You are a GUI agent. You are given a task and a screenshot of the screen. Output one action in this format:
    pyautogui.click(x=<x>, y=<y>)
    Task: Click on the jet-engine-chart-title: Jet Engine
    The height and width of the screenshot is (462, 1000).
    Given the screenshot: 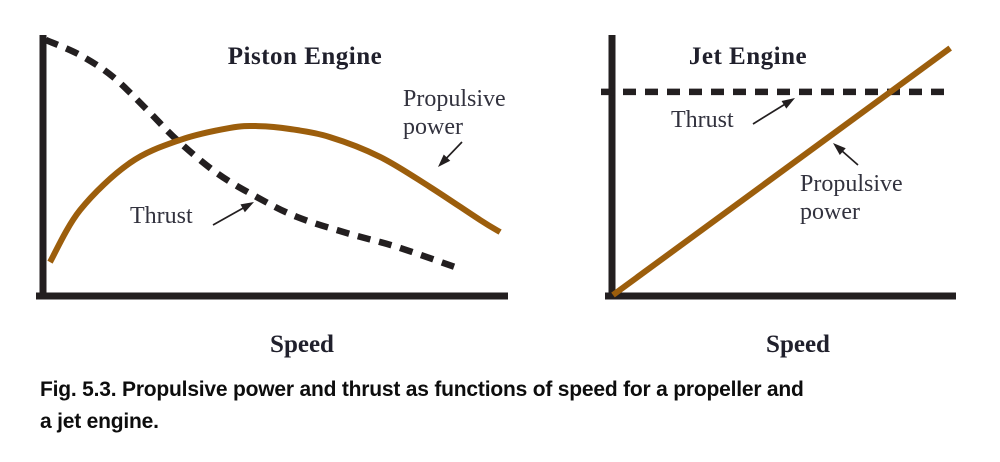 What is the action you would take?
    pyautogui.click(x=748, y=56)
    